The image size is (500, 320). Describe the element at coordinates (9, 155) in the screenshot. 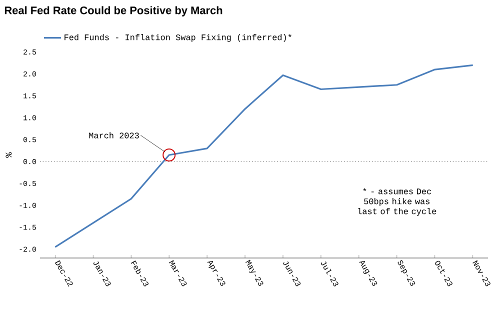

I see `y-axis-title: %` at that location.